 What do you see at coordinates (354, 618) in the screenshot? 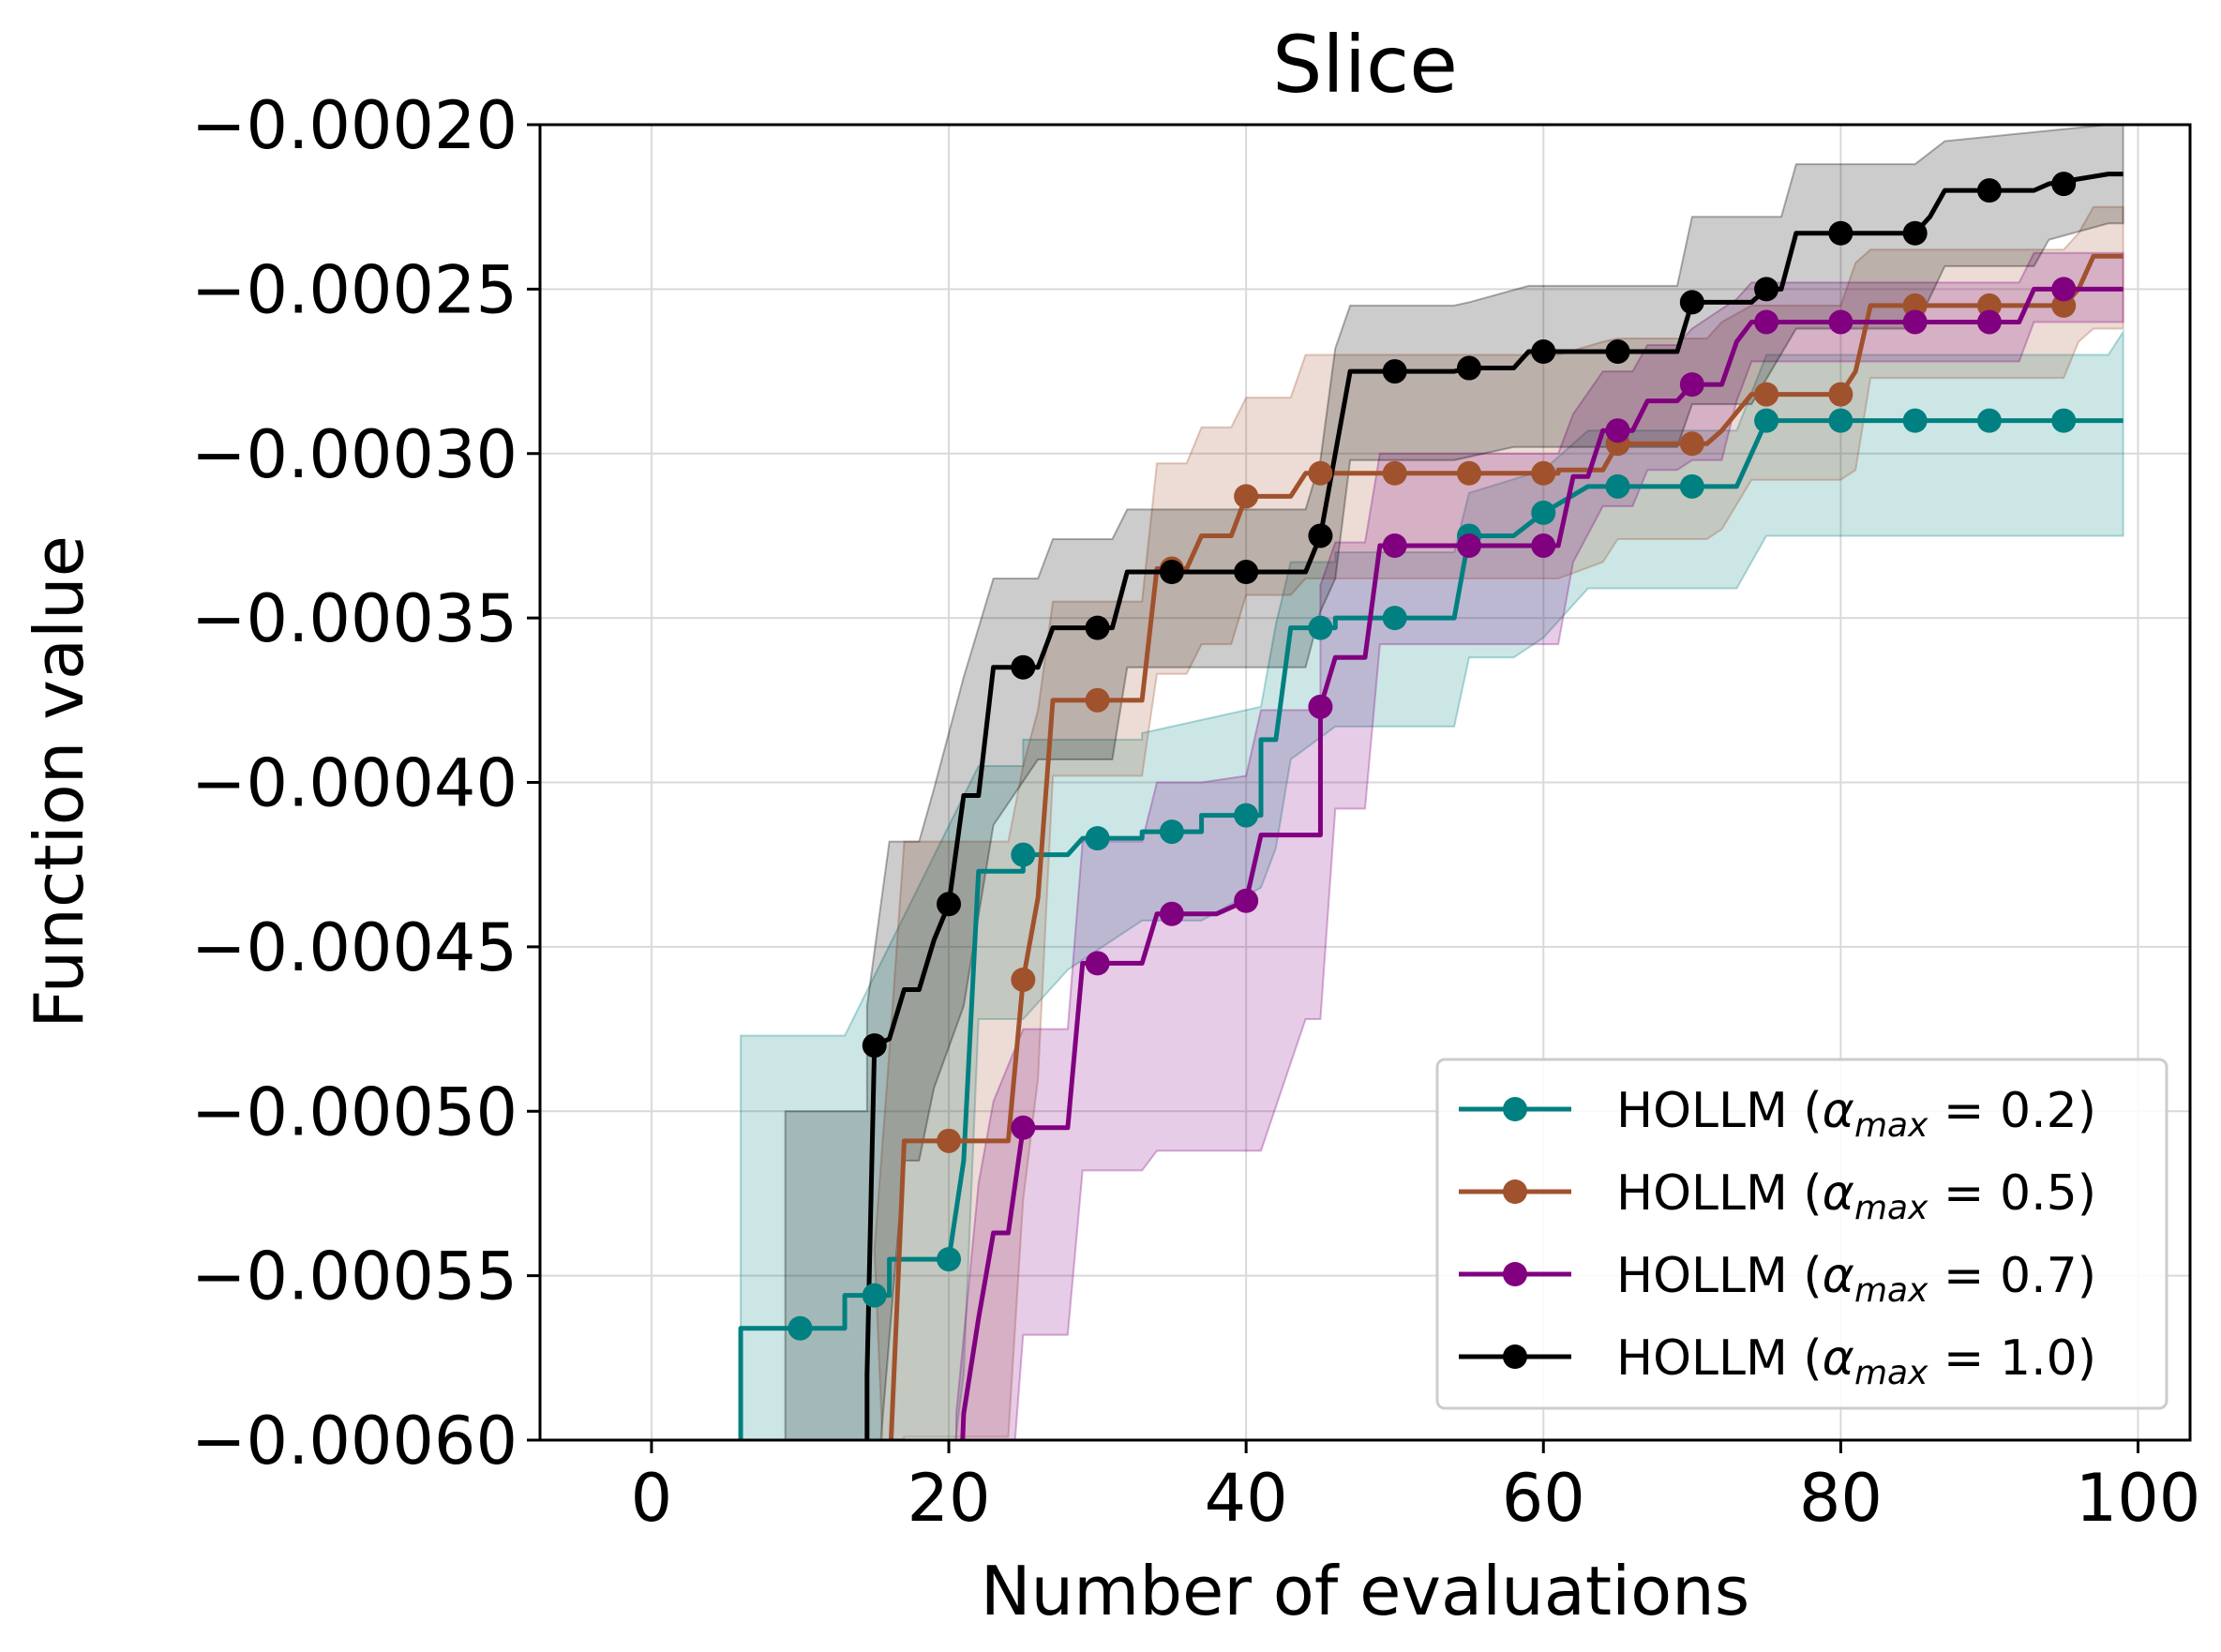
I see `y-tick-label: −0.00035` at bounding box center [354, 618].